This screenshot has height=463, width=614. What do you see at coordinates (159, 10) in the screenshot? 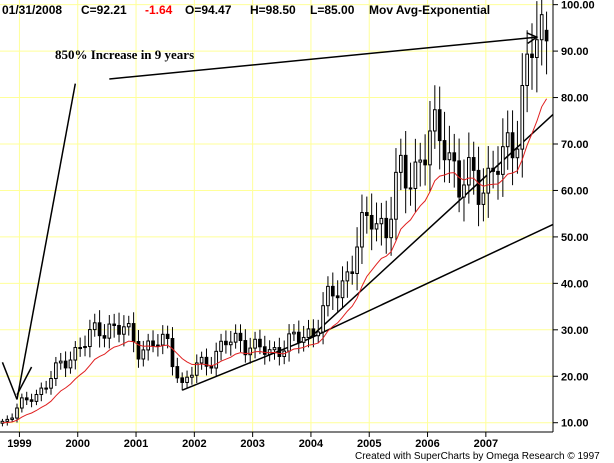
I see `header-change: -1.64` at bounding box center [159, 10].